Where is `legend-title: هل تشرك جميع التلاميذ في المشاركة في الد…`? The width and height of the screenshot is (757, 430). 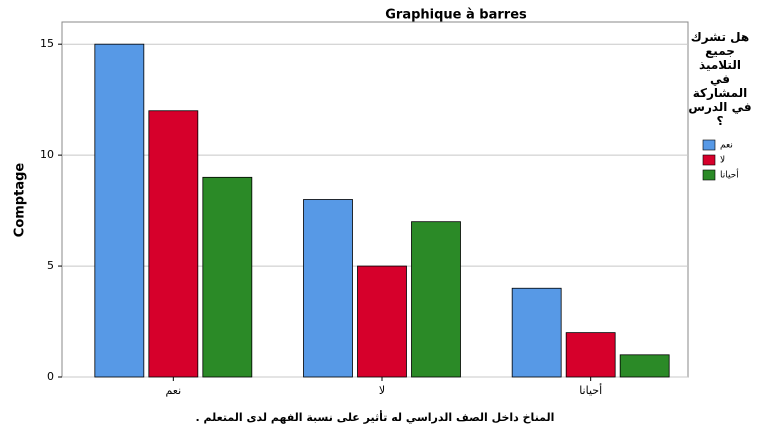
legend-title: هل تشرك جميع التلاميذ في المشاركة في الد… is located at coordinates (720, 79).